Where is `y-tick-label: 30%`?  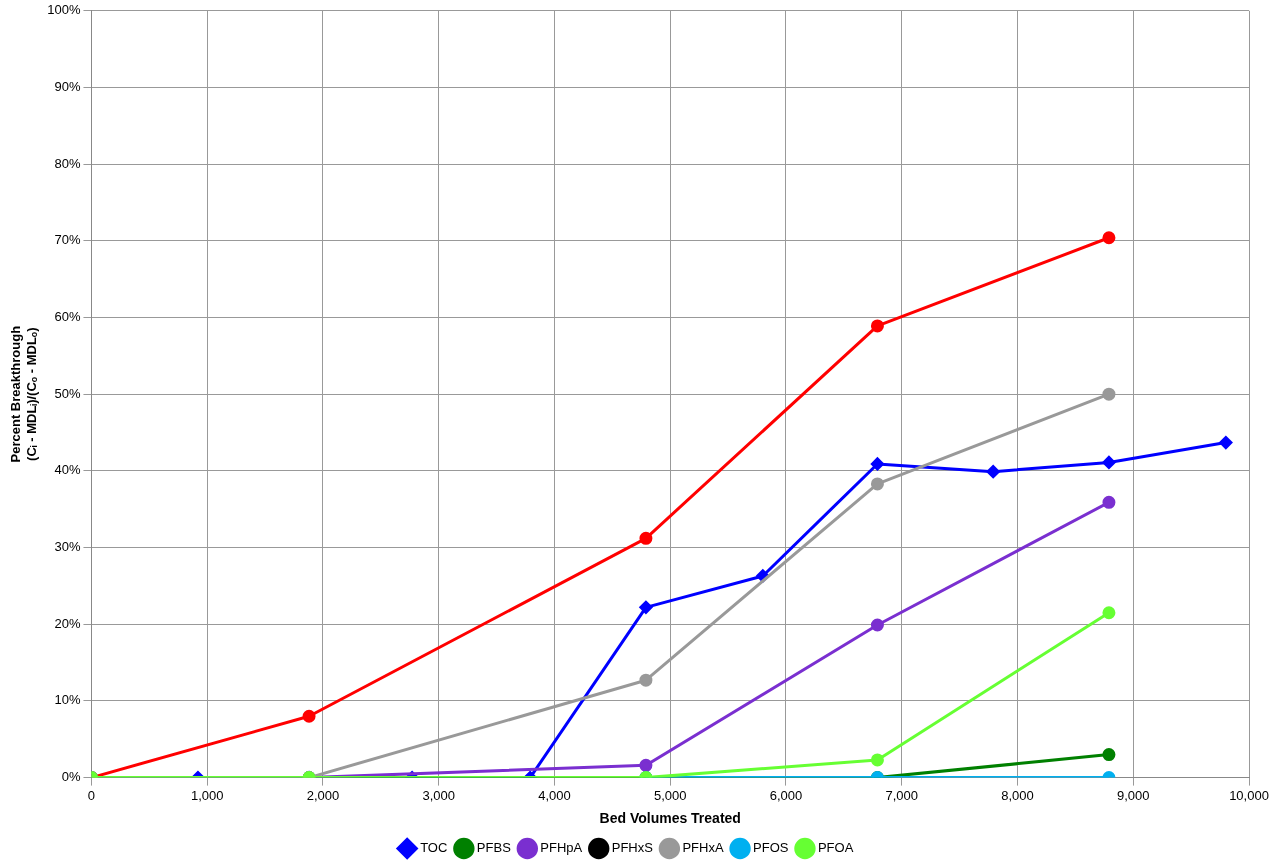
y-tick-label: 30% is located at coordinates (67, 547).